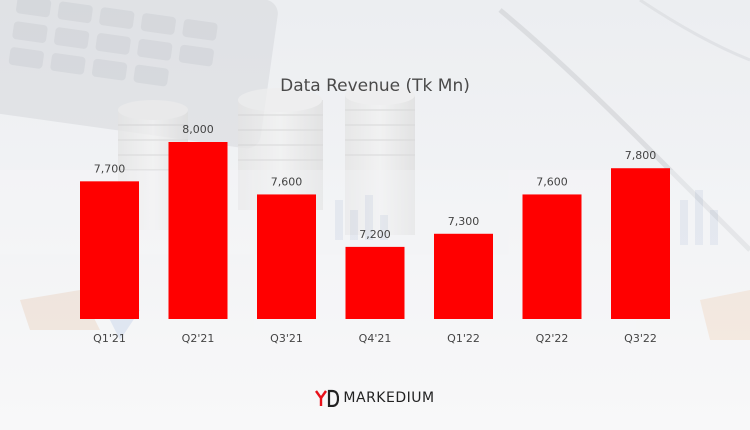 The width and height of the screenshot is (750, 430). What do you see at coordinates (109, 338) in the screenshot?
I see `x-tick-label: Q1'21` at bounding box center [109, 338].